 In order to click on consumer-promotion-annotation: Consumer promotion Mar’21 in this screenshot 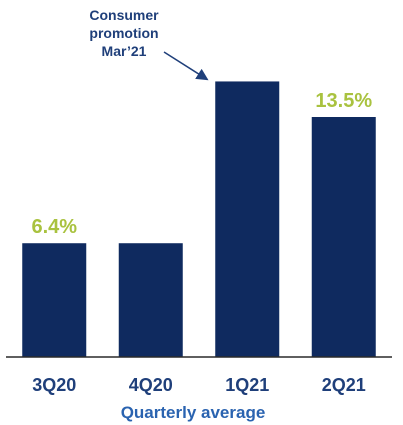, I will do `click(149, 44)`.